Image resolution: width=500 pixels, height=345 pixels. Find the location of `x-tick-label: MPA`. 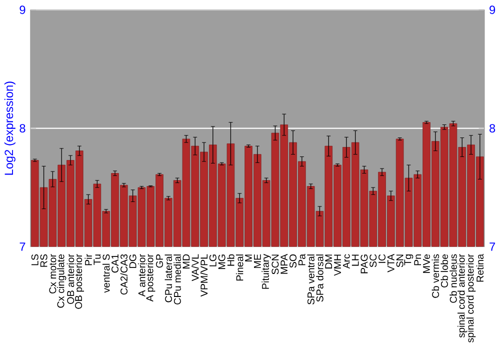

x-tick-label: MPA is located at coordinates (284, 264).